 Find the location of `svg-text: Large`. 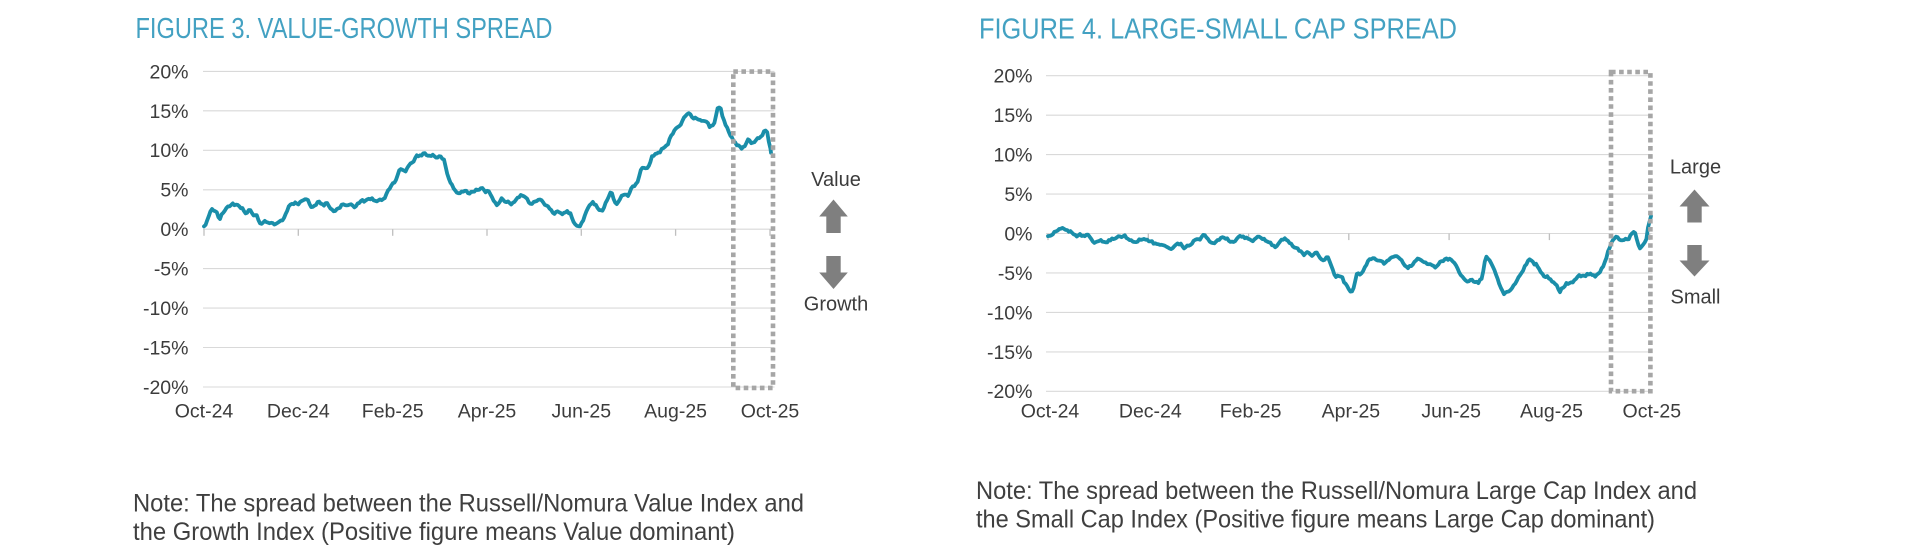

svg-text: Large is located at coordinates (1695, 168).